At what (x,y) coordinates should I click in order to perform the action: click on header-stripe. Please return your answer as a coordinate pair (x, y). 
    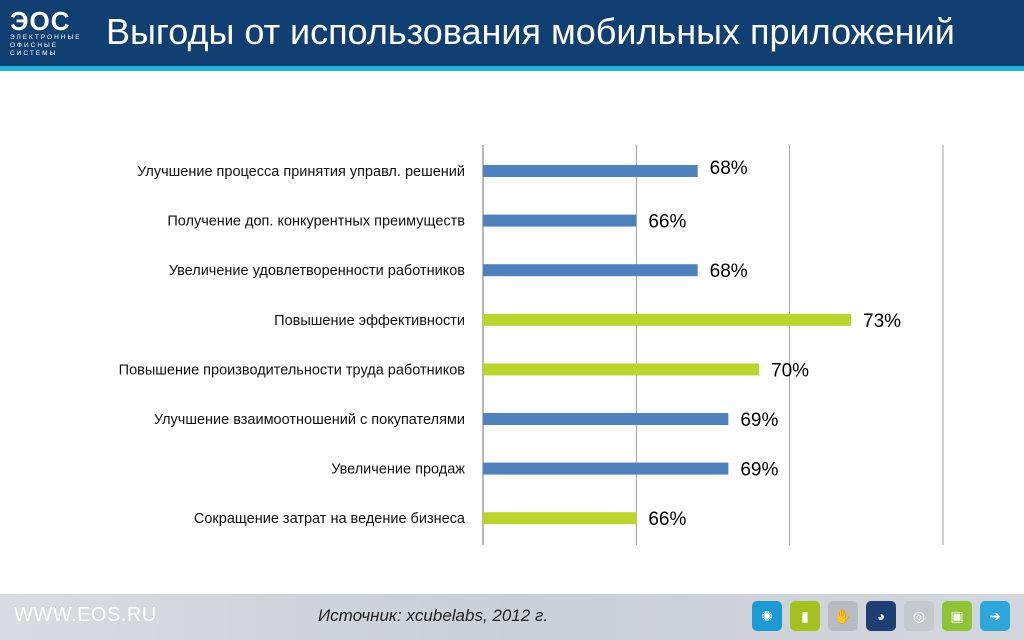
    Looking at the image, I should click on (512, 68).